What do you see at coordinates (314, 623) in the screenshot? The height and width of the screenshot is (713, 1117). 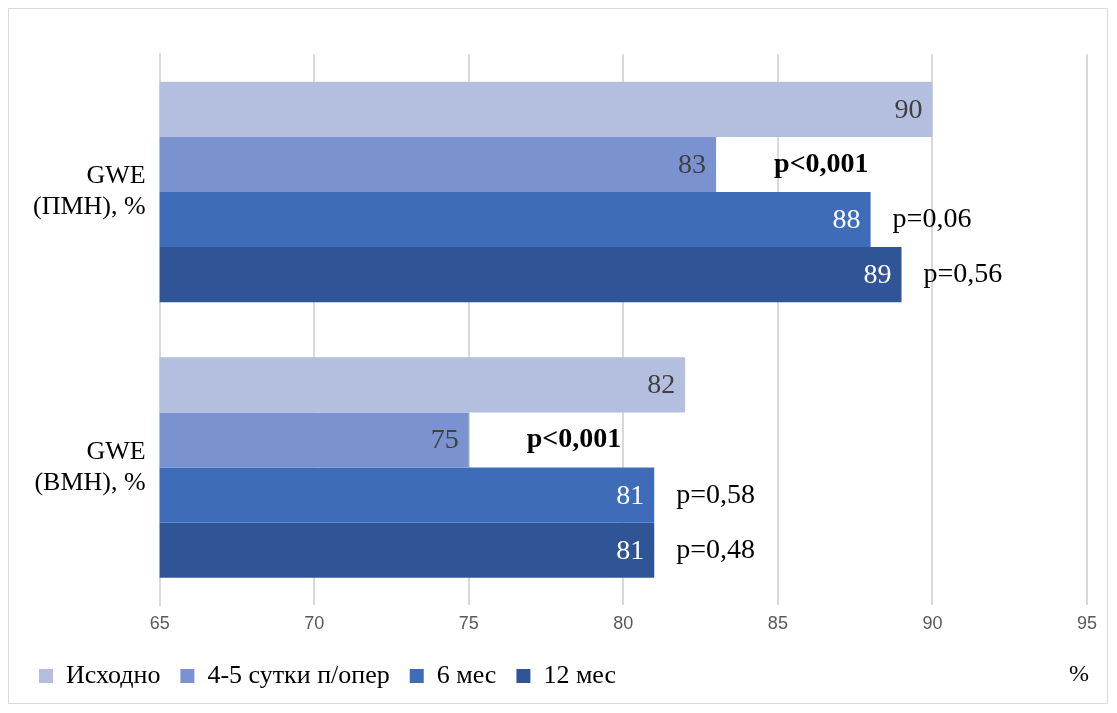 I see `x-tick-label: 70` at bounding box center [314, 623].